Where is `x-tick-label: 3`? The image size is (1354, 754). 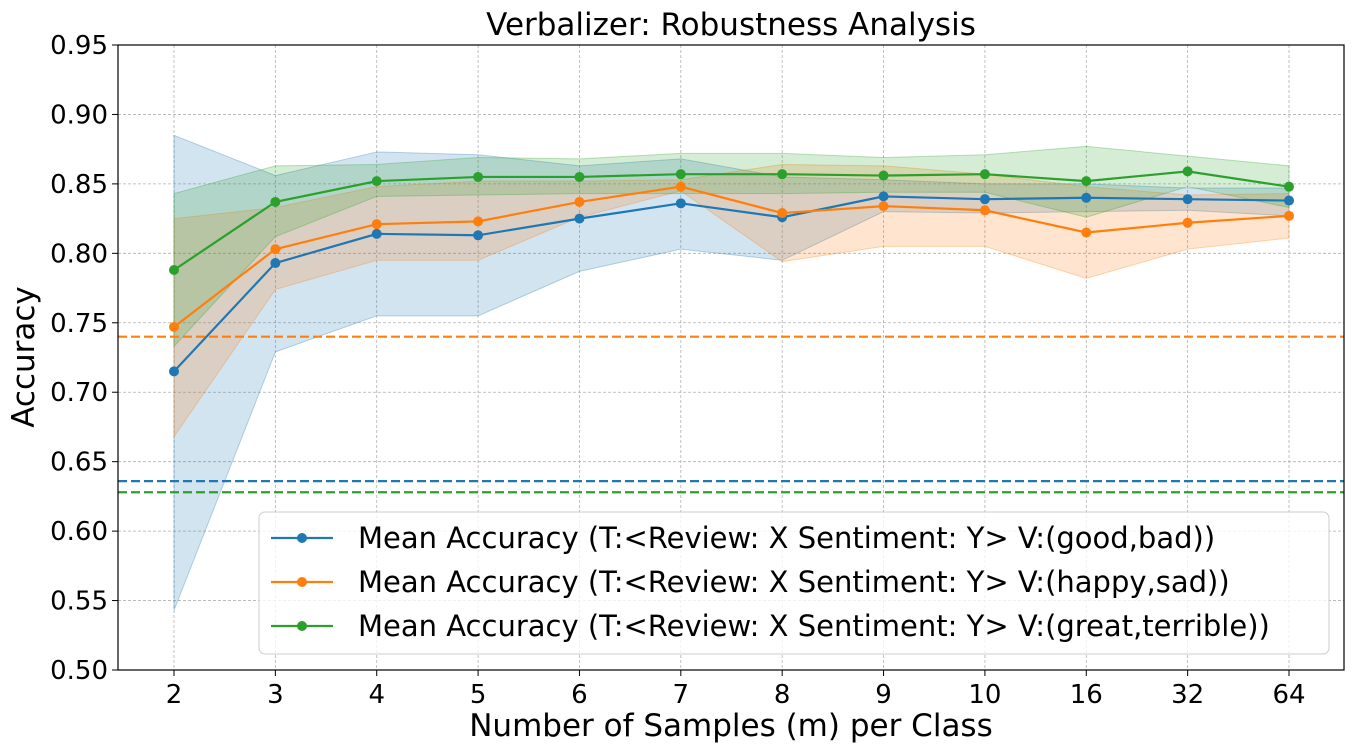 x-tick-label: 3 is located at coordinates (275, 695).